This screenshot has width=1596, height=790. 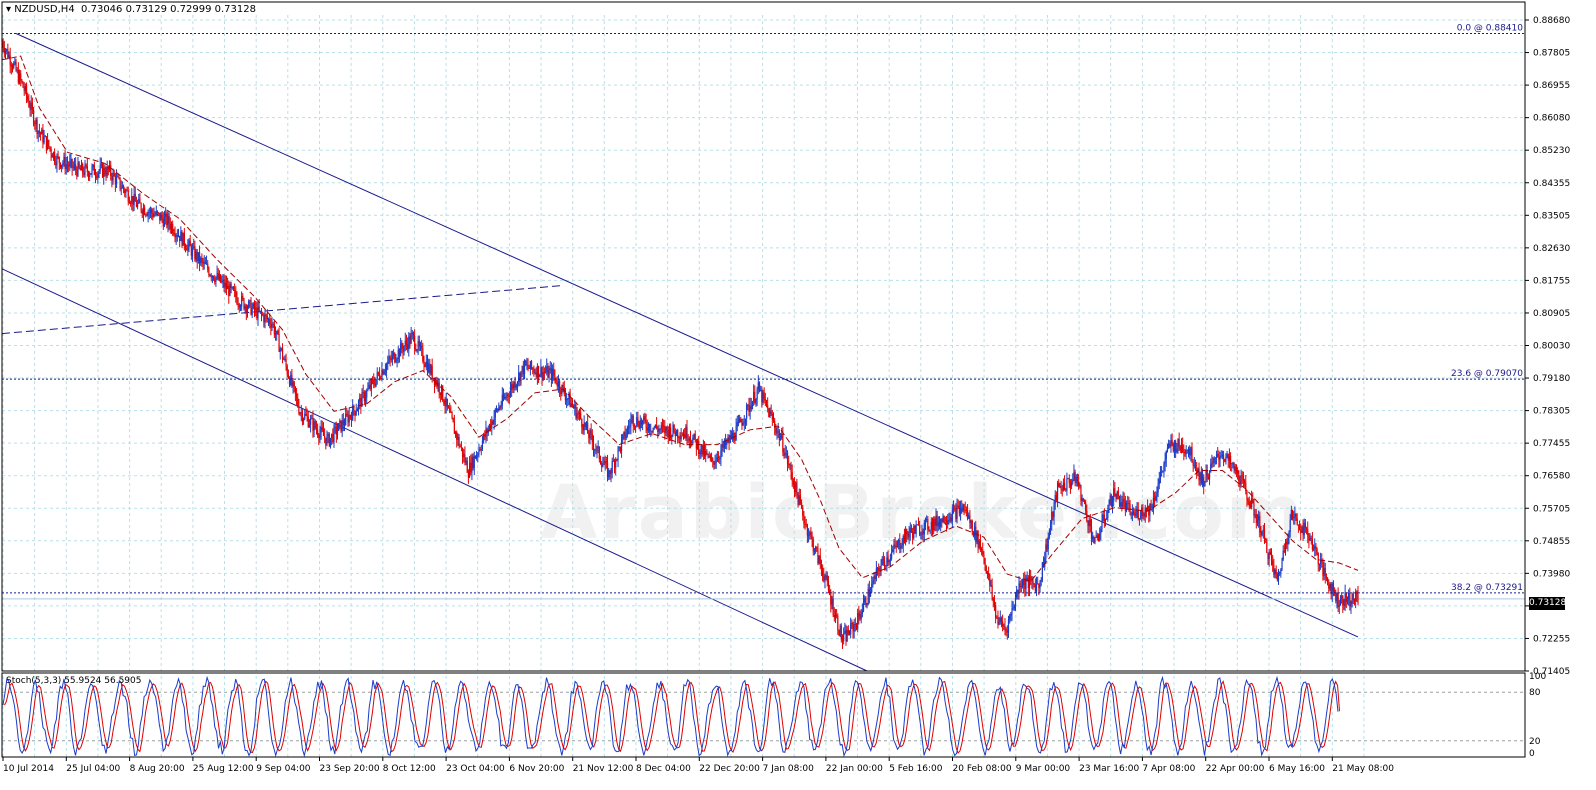 I want to click on price-tick-label: 0.75705, so click(x=1551, y=509).